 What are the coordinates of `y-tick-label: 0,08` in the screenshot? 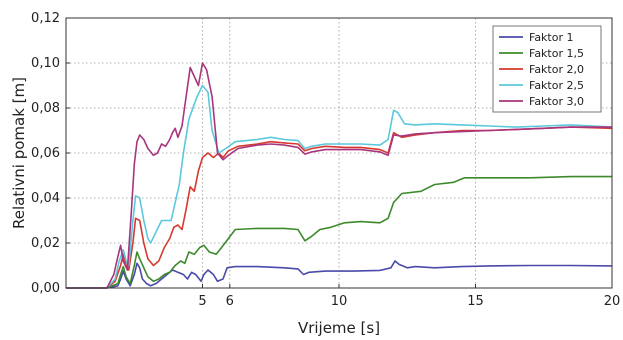 It's located at (45, 108).